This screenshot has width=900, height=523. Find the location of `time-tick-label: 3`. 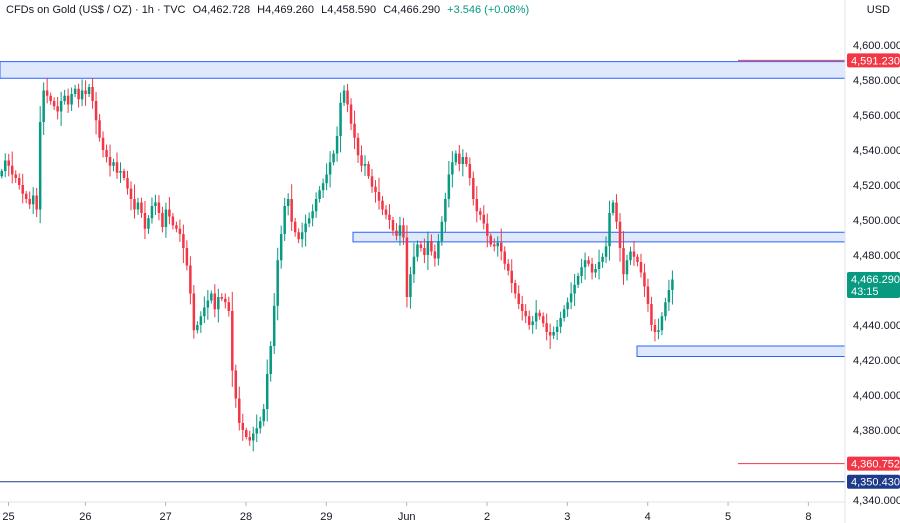

time-tick-label: 3 is located at coordinates (567, 517).